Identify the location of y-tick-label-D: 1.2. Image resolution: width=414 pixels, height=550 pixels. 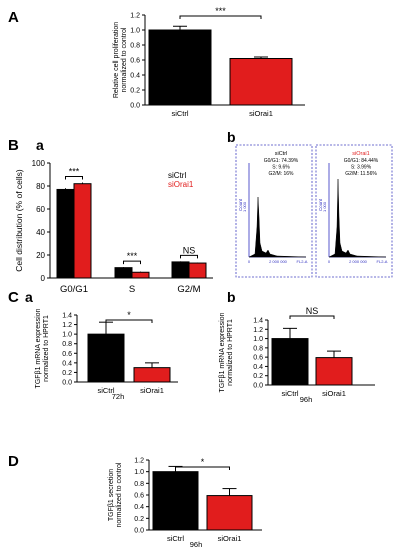
(139, 461).